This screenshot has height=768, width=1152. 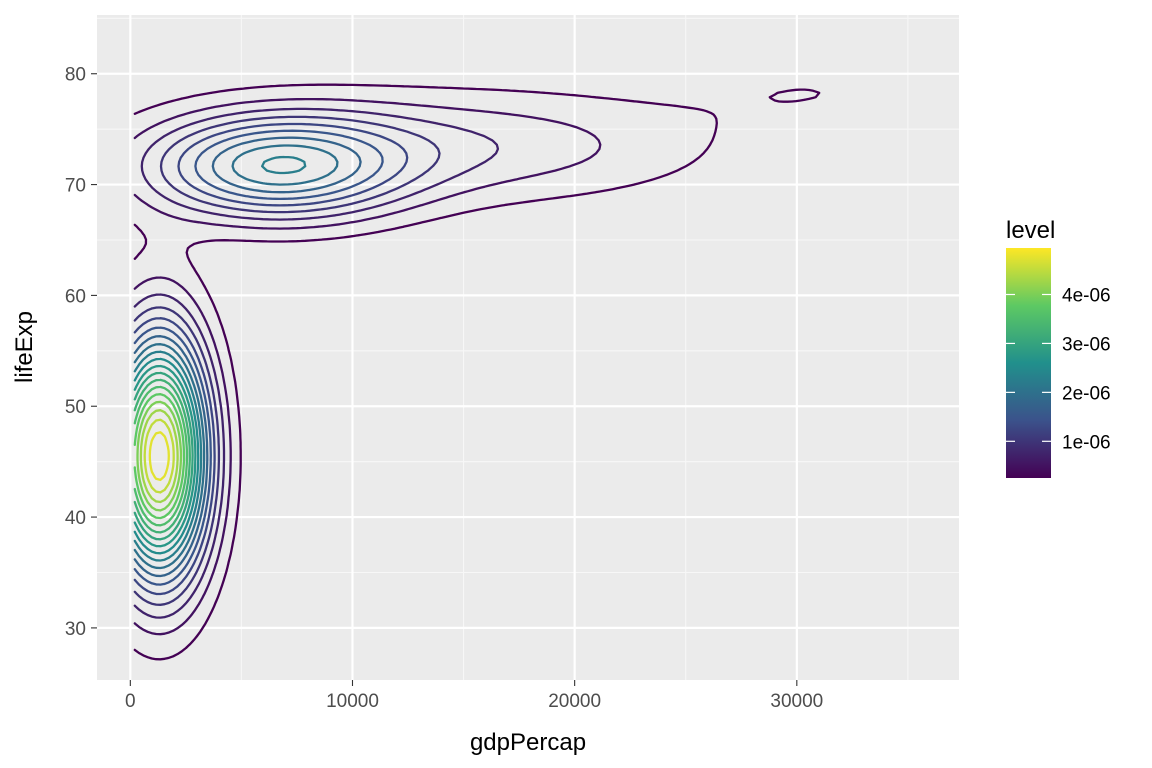 I want to click on y-tick-label: 70, so click(x=75, y=186).